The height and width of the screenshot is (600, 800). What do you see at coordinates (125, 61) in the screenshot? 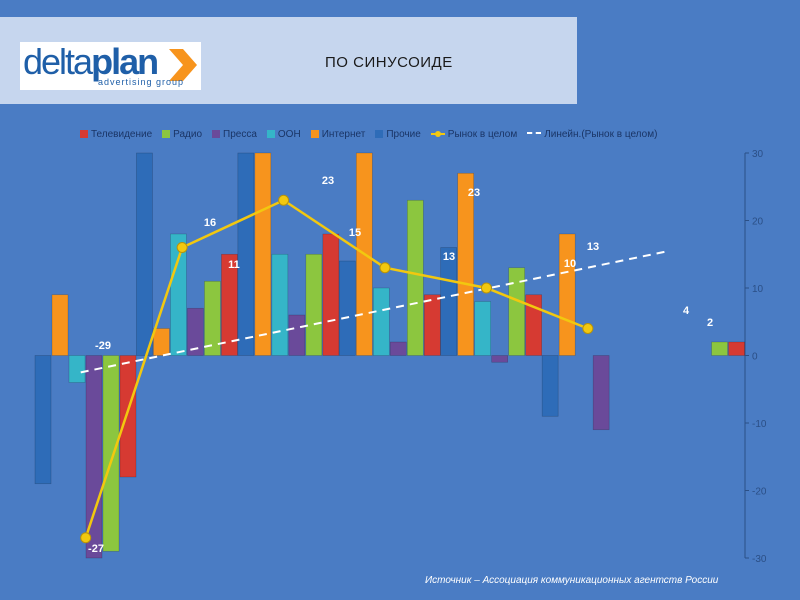
I see `logo-part2: plan` at bounding box center [125, 61].